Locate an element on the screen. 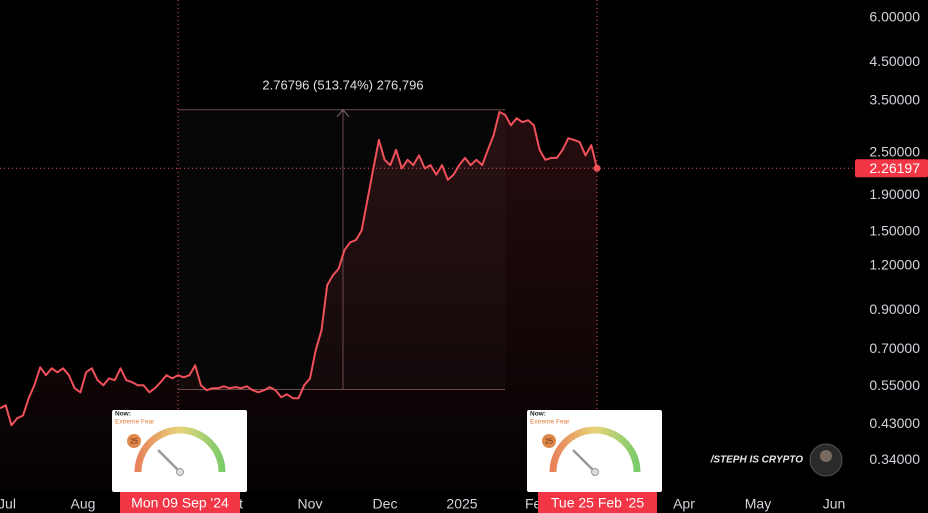 The image size is (928, 513). y-tick-label: 1.50000 is located at coordinates (894, 230).